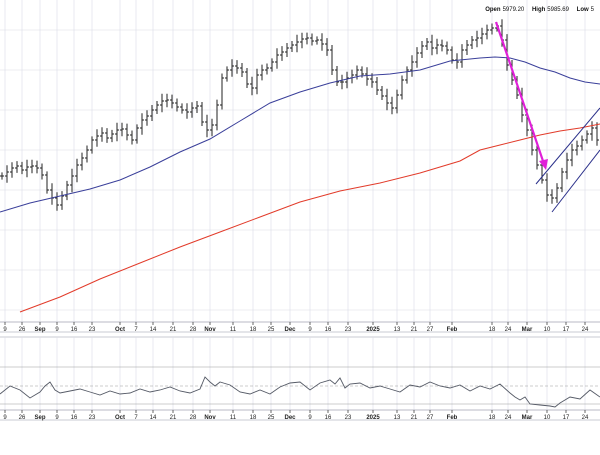 This screenshot has width=600, height=455. Describe the element at coordinates (22, 330) in the screenshot. I see `x-axis-top-tick-label: 26` at that location.